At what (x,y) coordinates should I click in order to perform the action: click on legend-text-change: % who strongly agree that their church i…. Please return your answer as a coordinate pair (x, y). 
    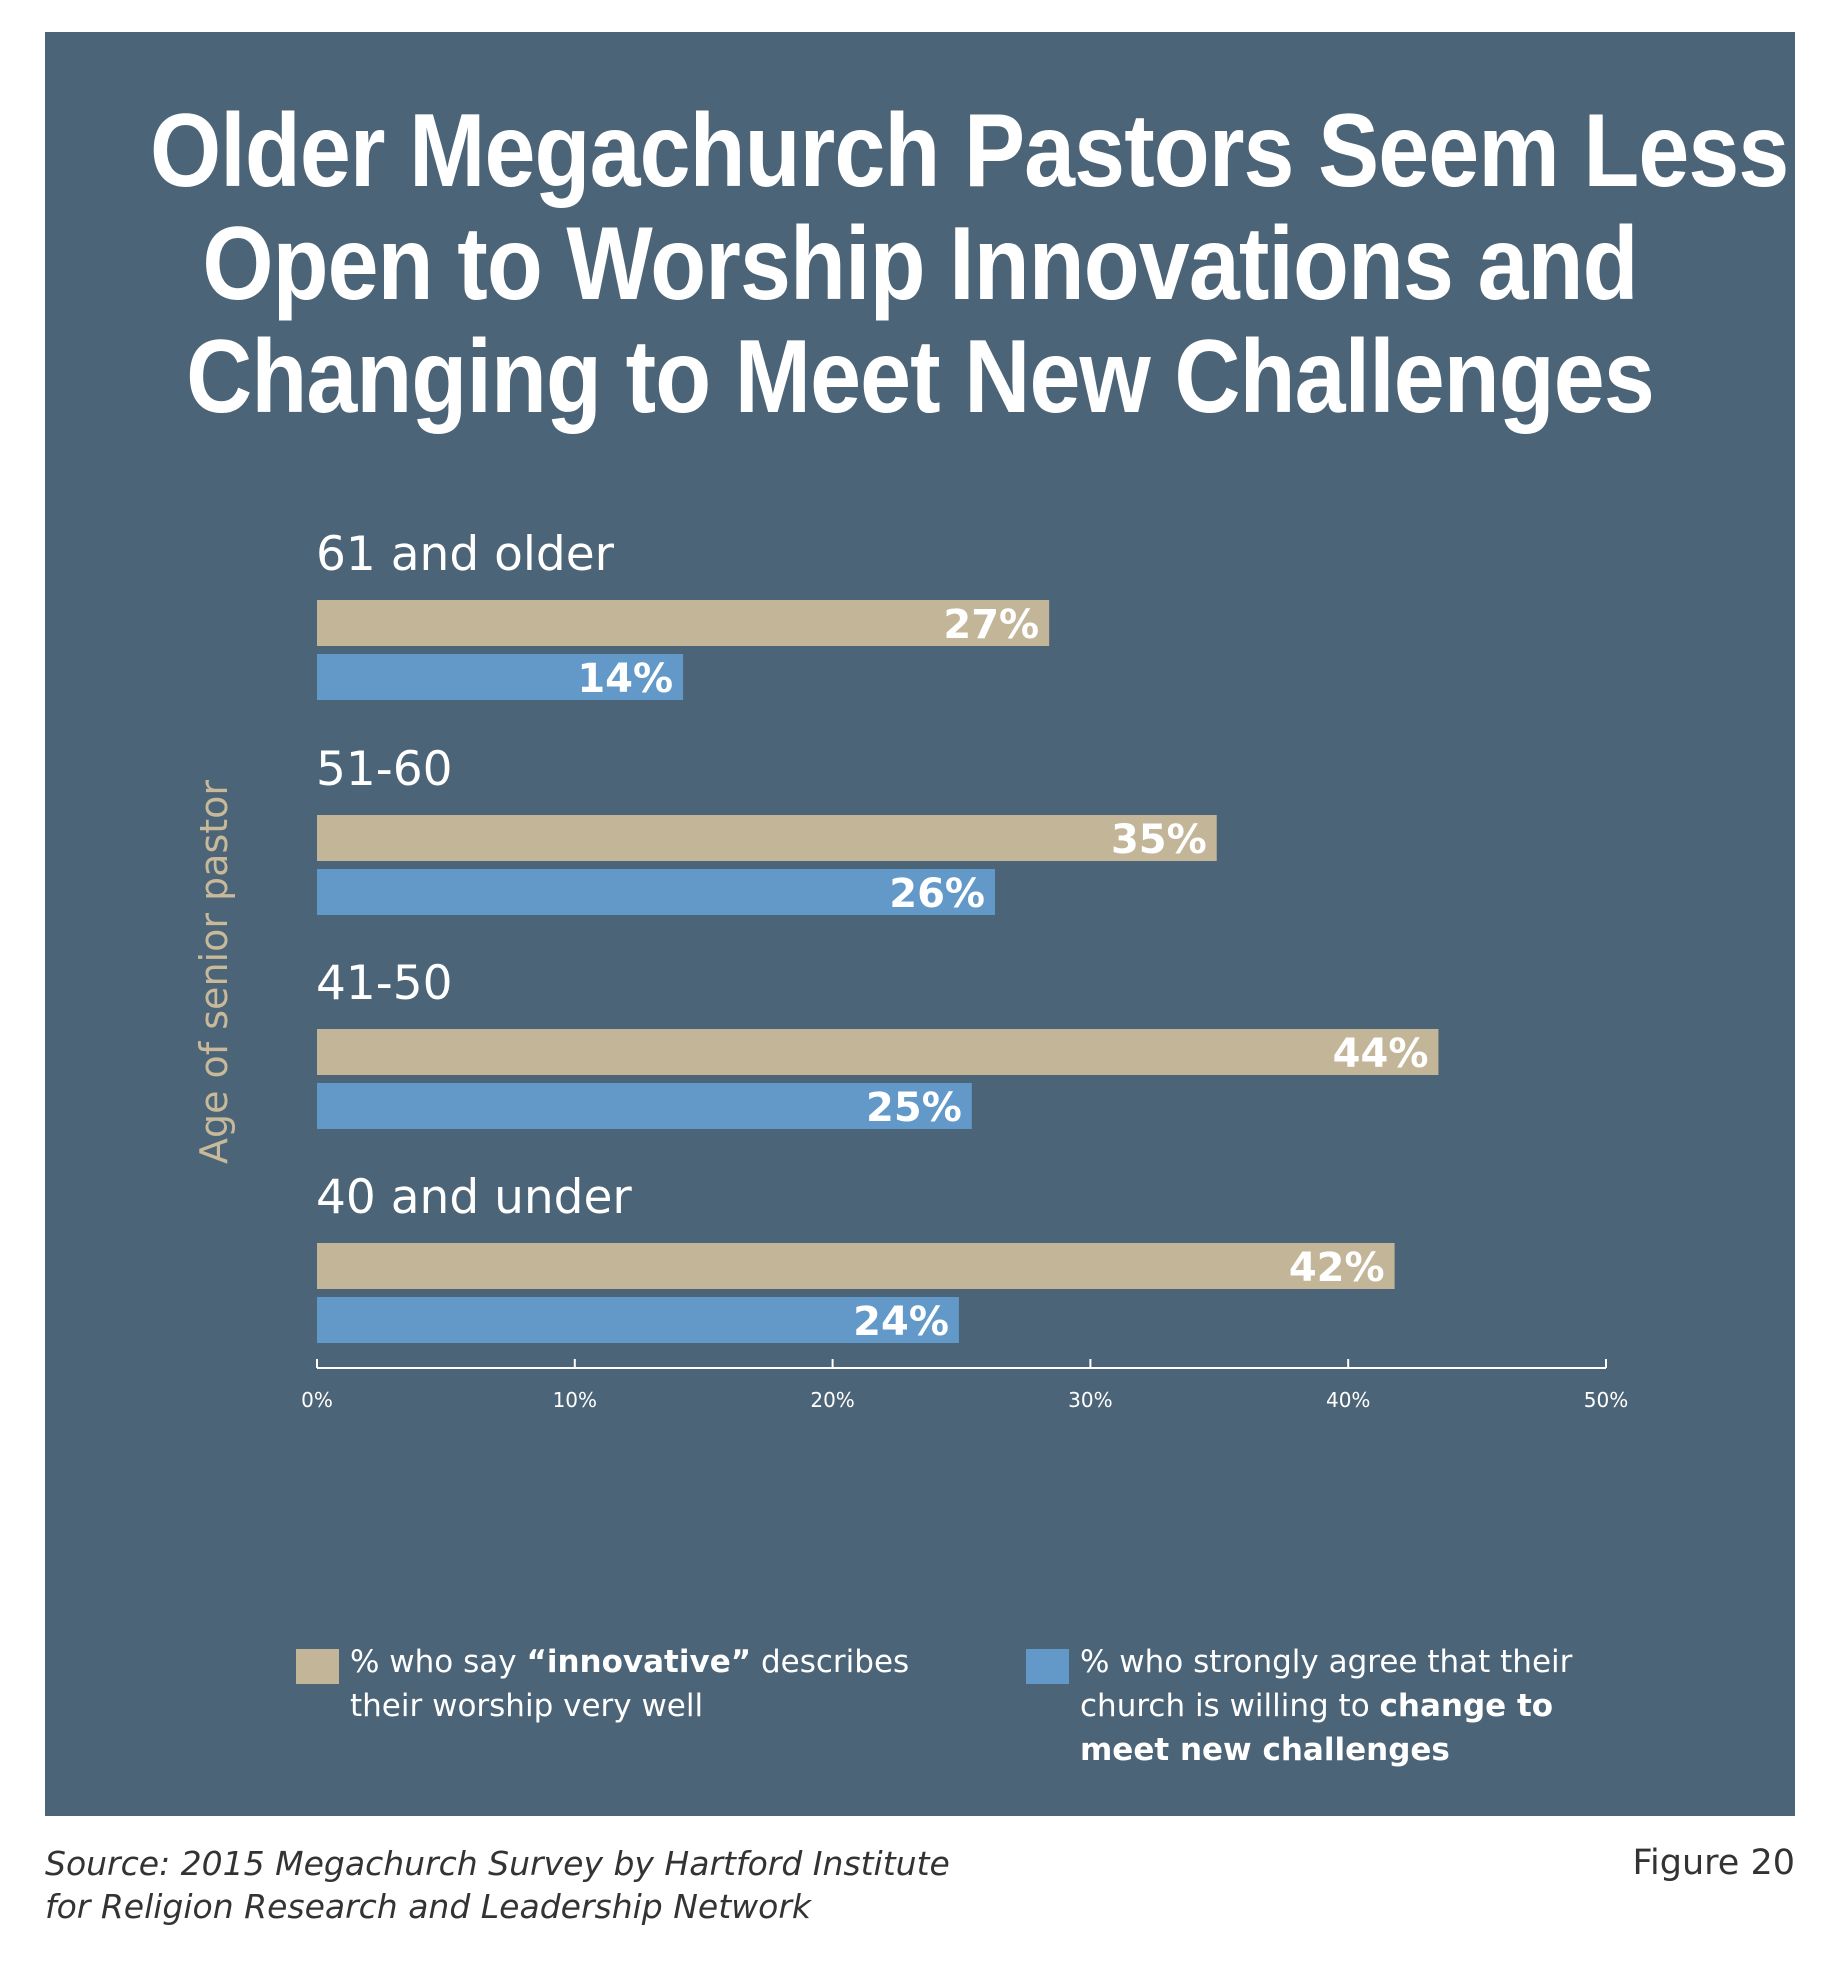
    Looking at the image, I should click on (1326, 1706).